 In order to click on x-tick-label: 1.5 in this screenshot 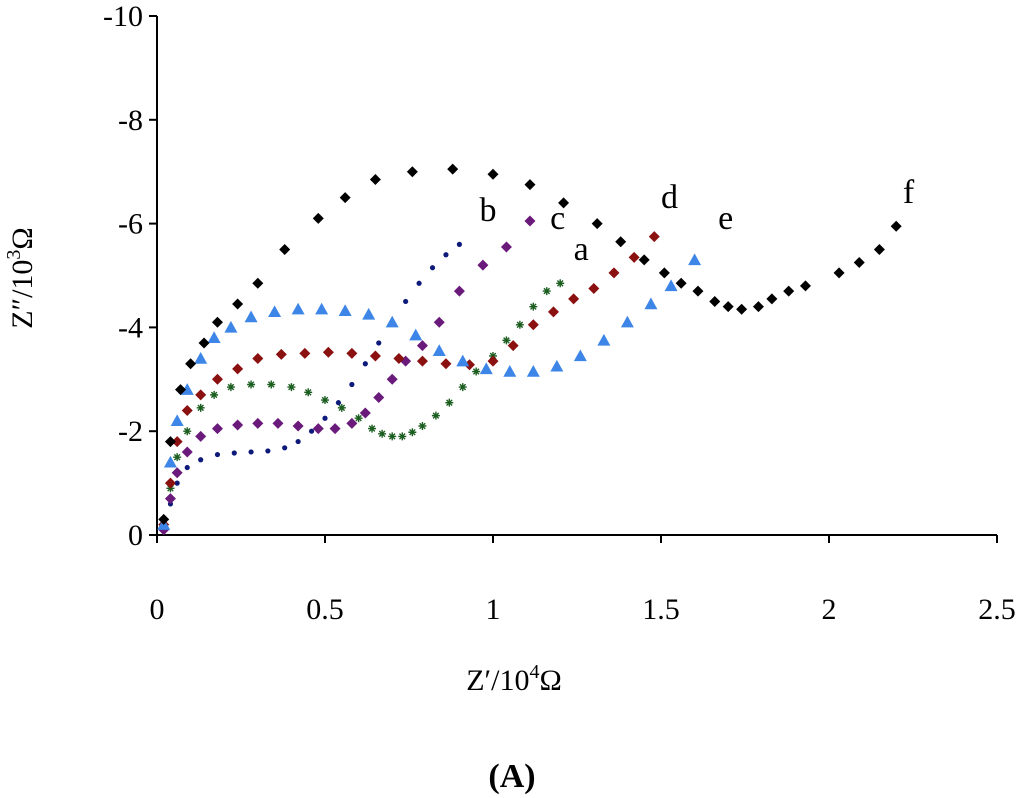, I will do `click(661, 609)`.